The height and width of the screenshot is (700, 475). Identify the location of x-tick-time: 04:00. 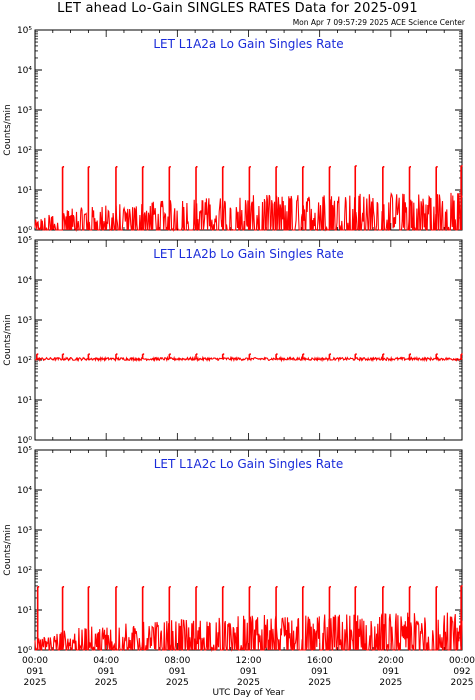
(106, 661).